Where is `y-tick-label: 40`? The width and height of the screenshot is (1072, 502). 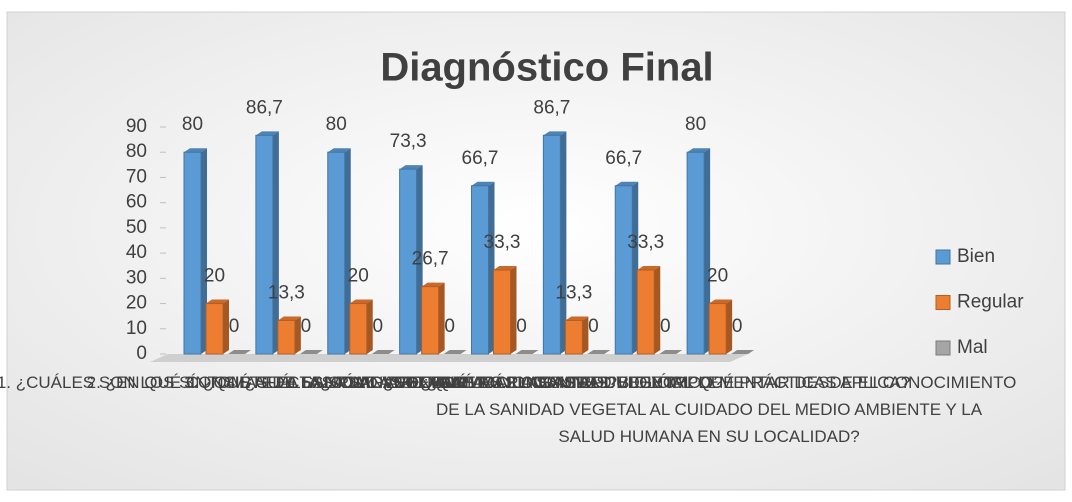 y-tick-label: 40 is located at coordinates (136, 252).